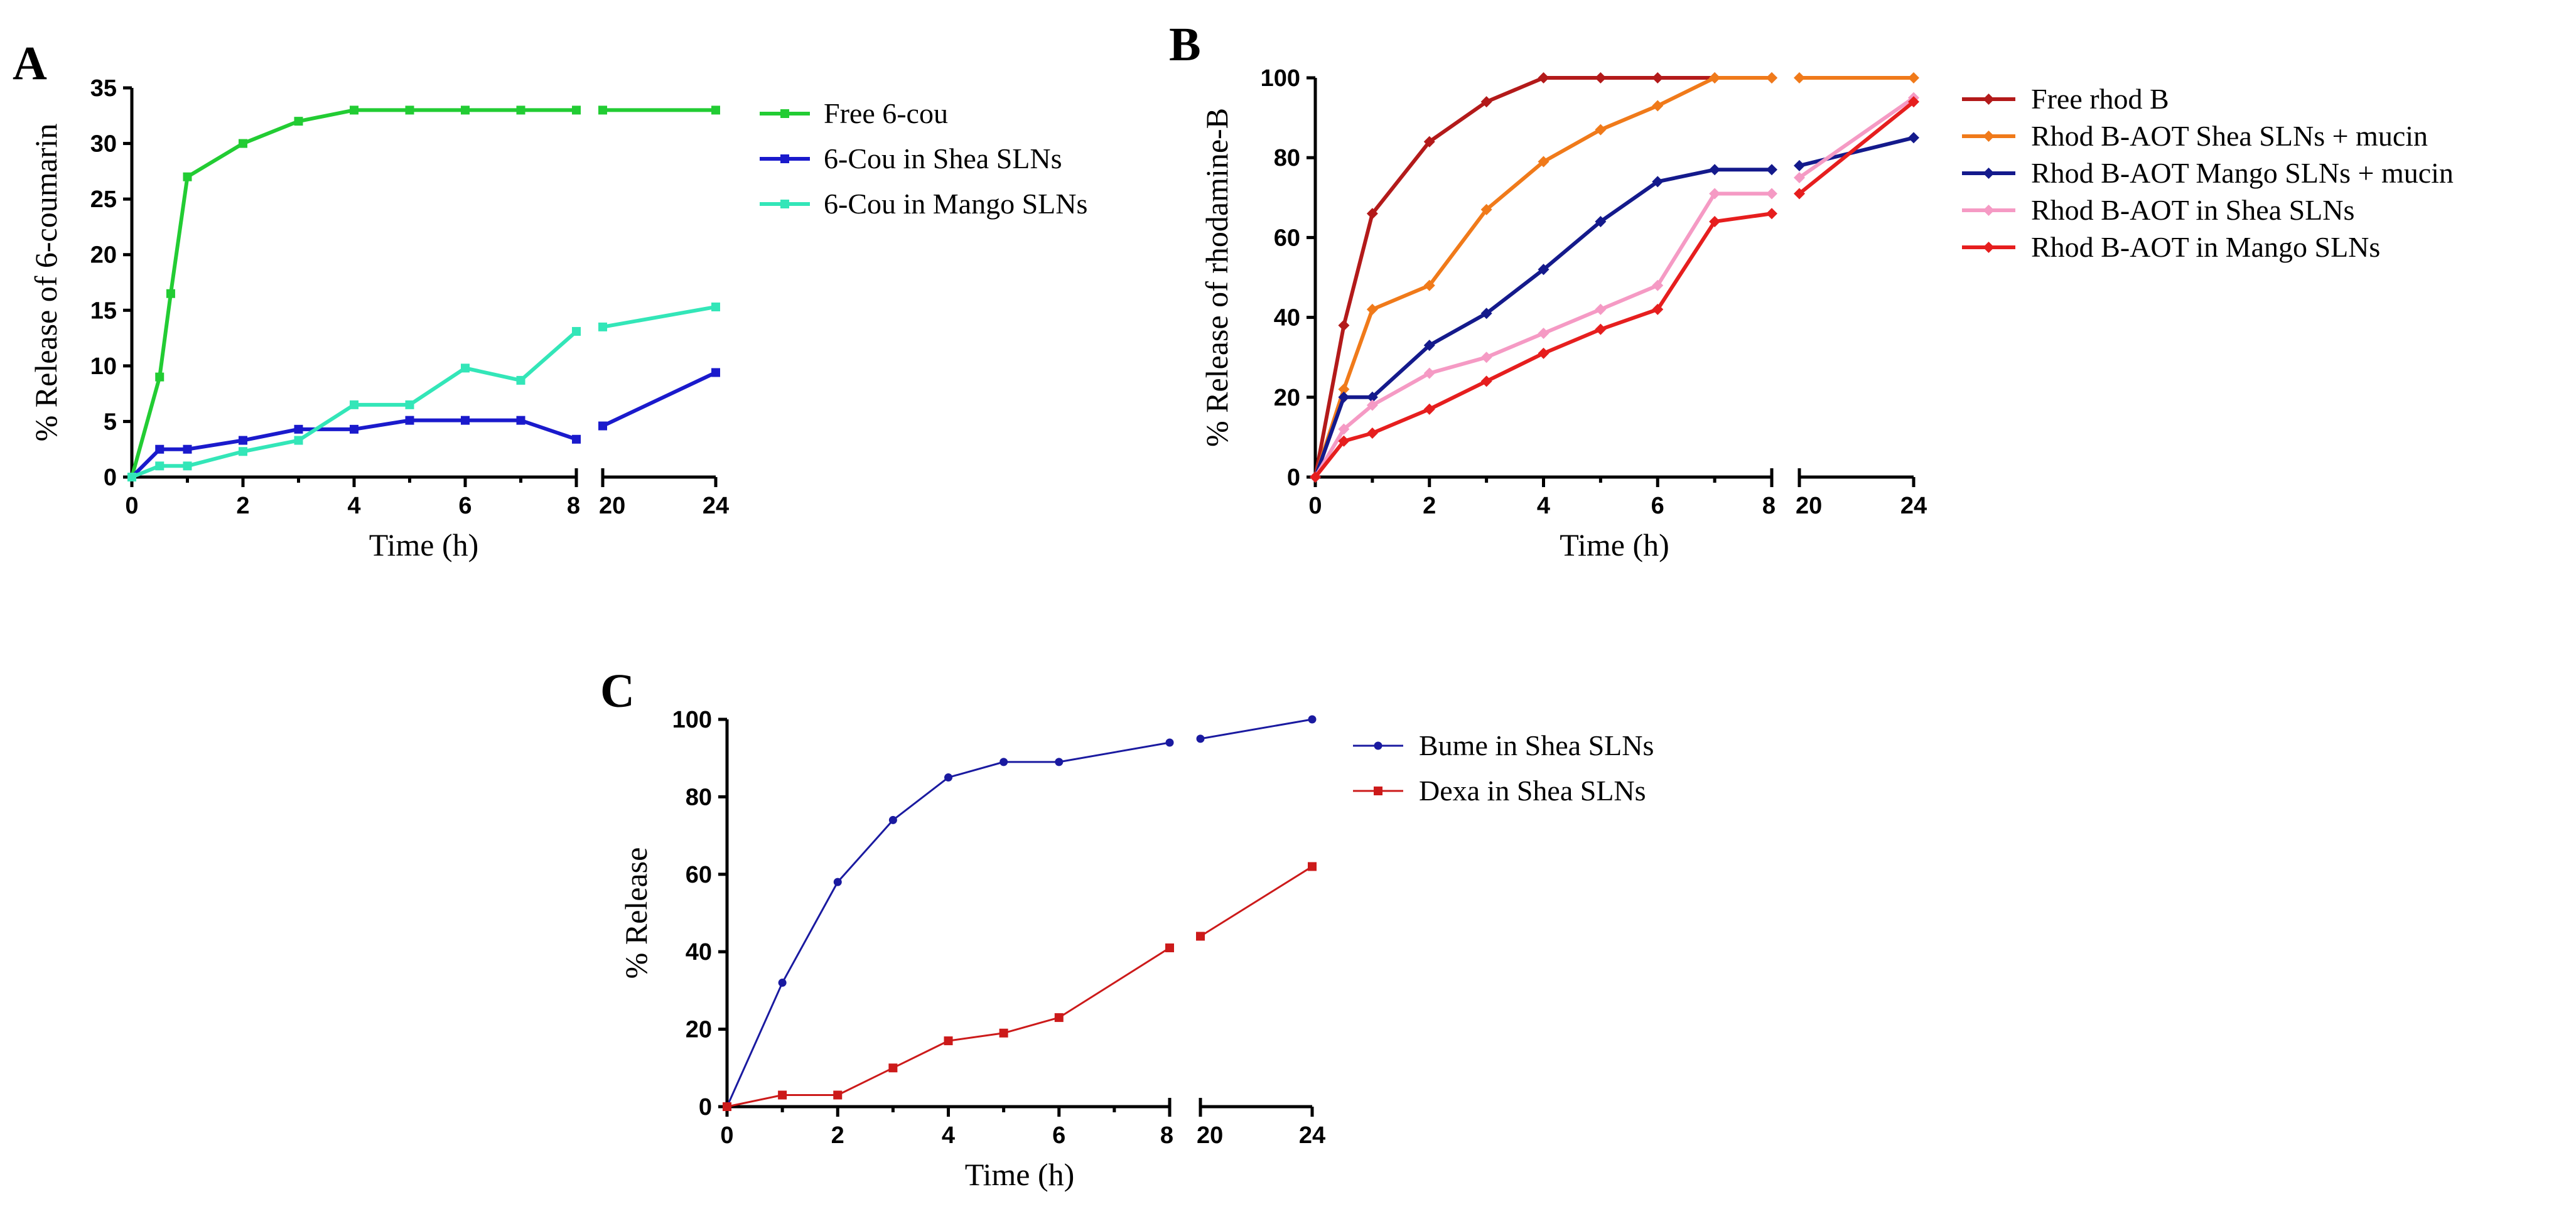 The height and width of the screenshot is (1214, 2576). I want to click on x-tick-label: 4, so click(949, 1135).